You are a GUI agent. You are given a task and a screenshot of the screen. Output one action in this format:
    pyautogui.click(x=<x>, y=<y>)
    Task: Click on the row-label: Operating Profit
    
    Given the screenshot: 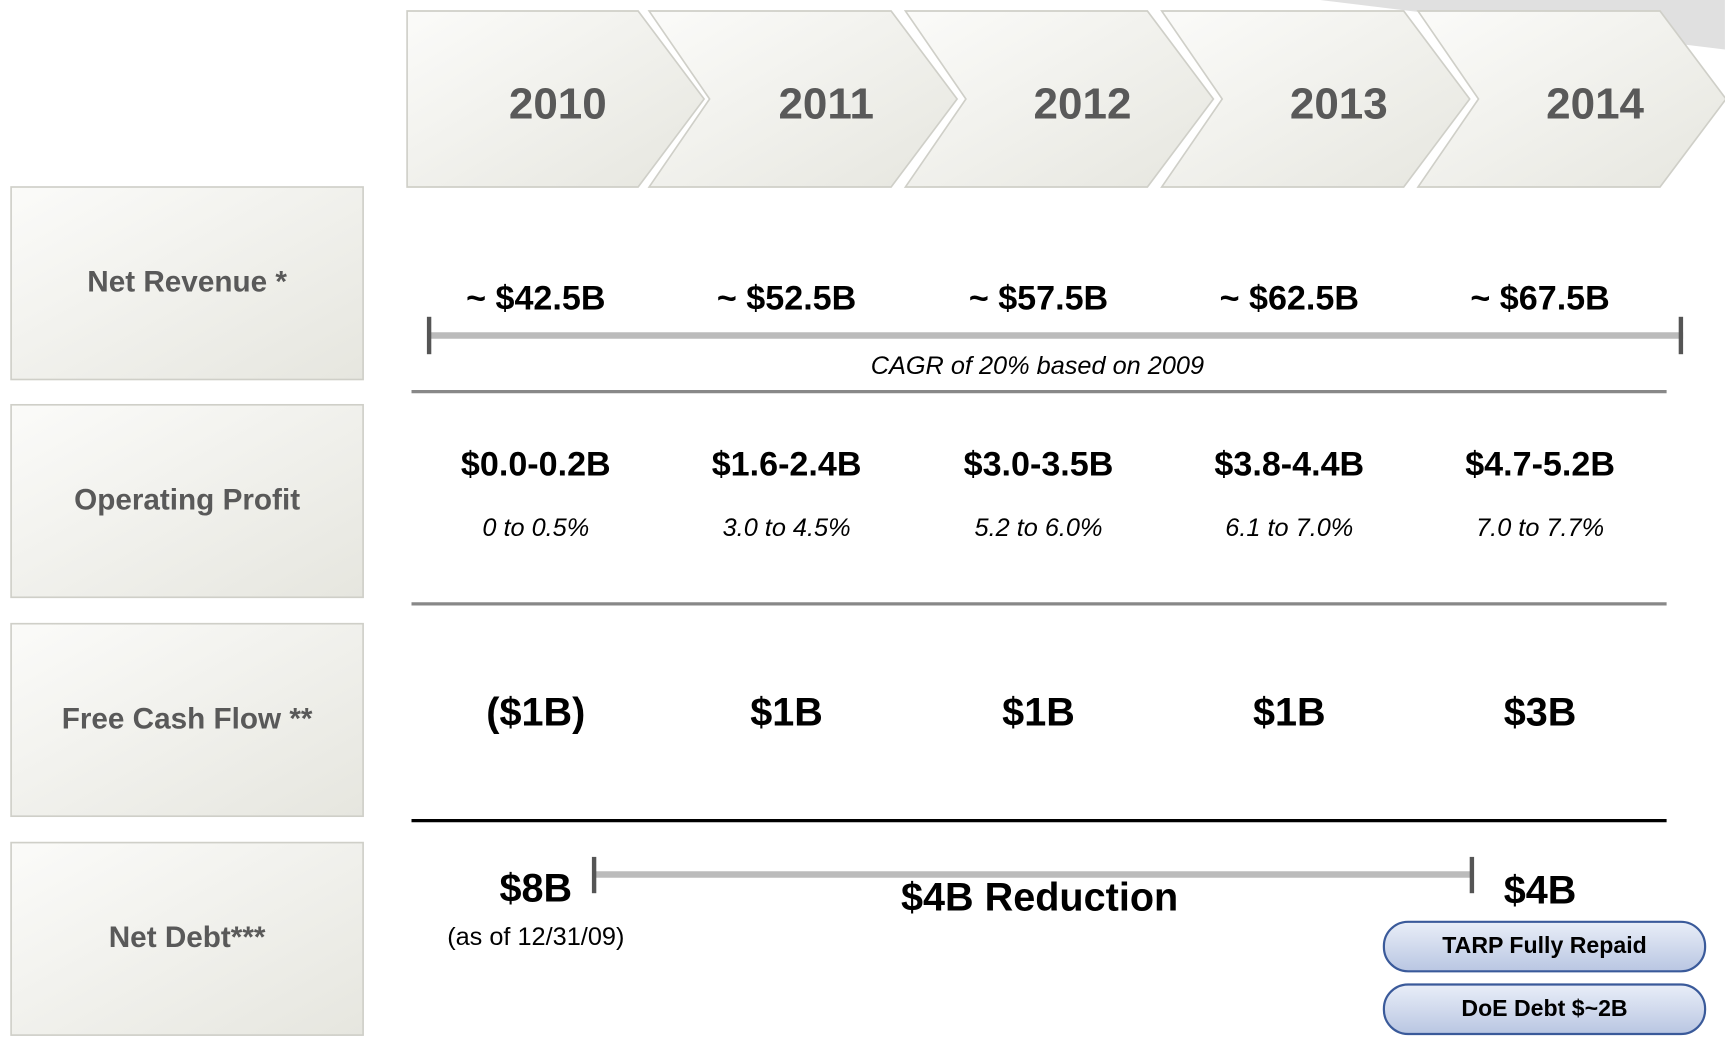 What is the action you would take?
    pyautogui.click(x=187, y=499)
    